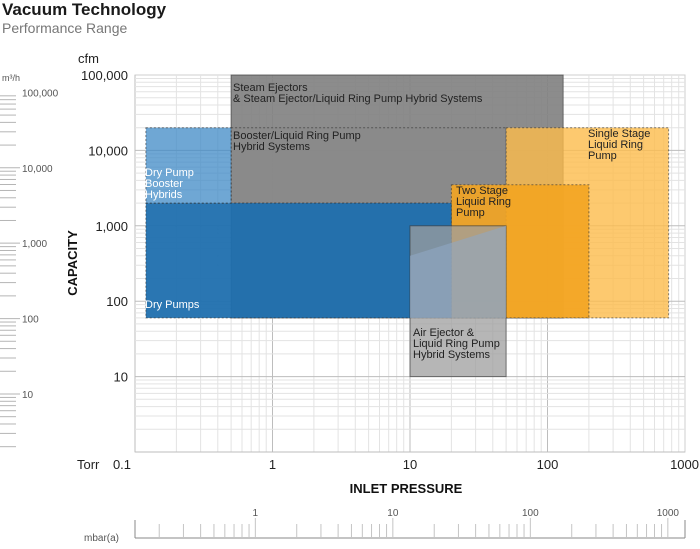 This screenshot has height=549, width=700. Describe the element at coordinates (88, 58) in the screenshot. I see `y-unit-label: cfm` at that location.